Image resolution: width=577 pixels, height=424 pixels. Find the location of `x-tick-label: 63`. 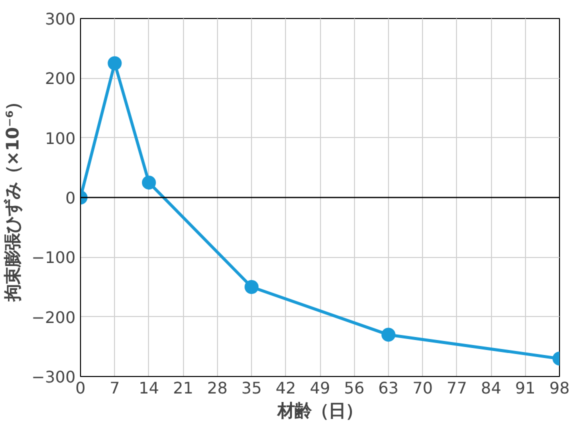

x-tick-label: 63 is located at coordinates (388, 388).